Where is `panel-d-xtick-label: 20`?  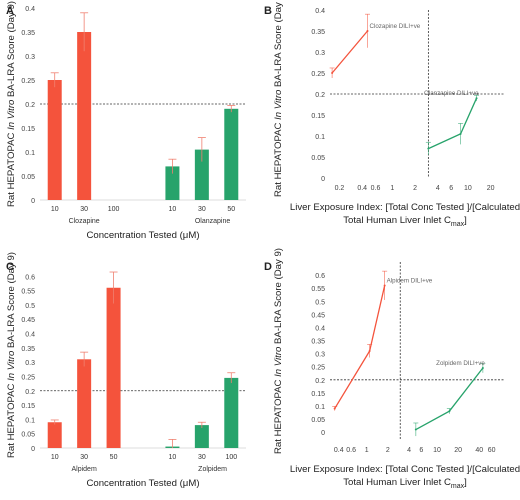 panel-d-xtick-label: 20 is located at coordinates (458, 450).